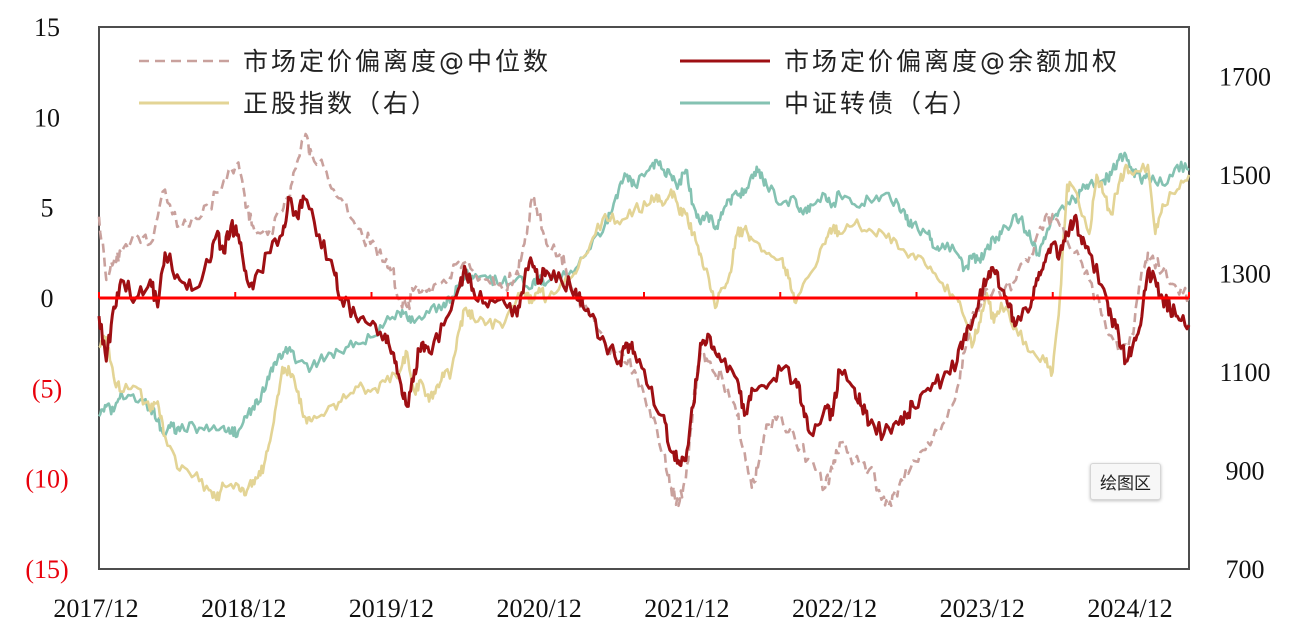 This screenshot has height=633, width=1302. I want to click on x-tick-label: 2024/12, so click(1129, 608).